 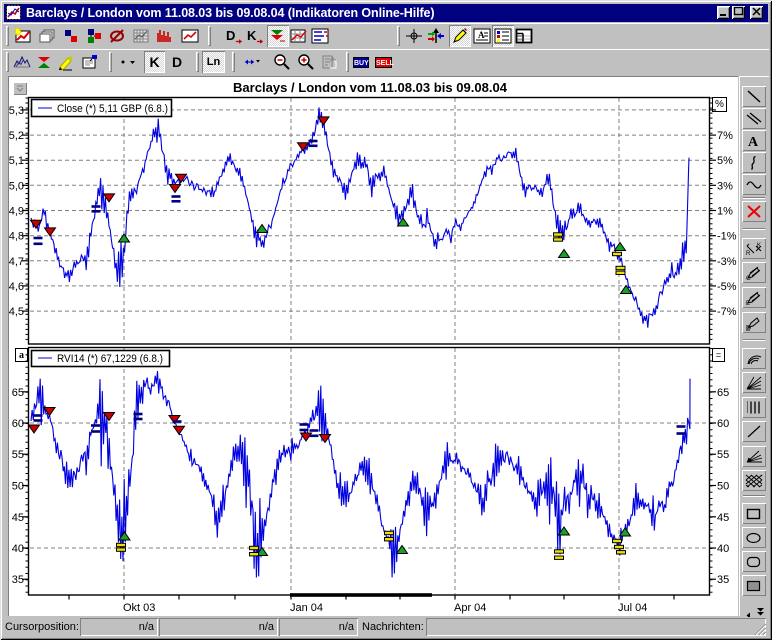 I want to click on svg-text: 5,1, so click(x=16, y=161).